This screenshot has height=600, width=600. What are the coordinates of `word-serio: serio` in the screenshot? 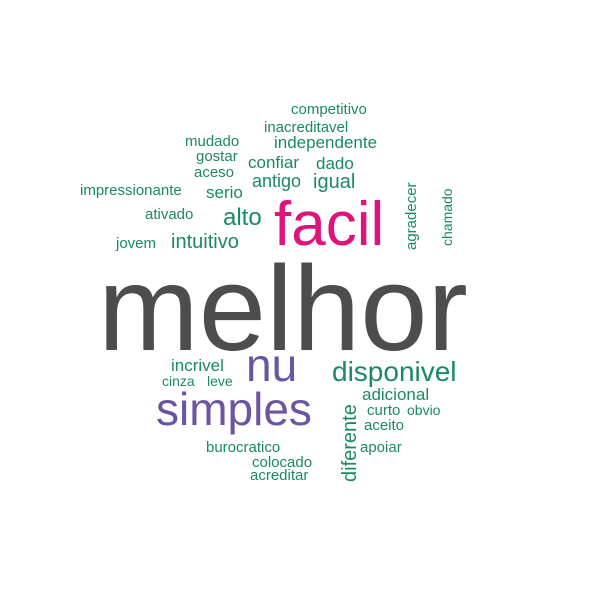 It's located at (224, 192).